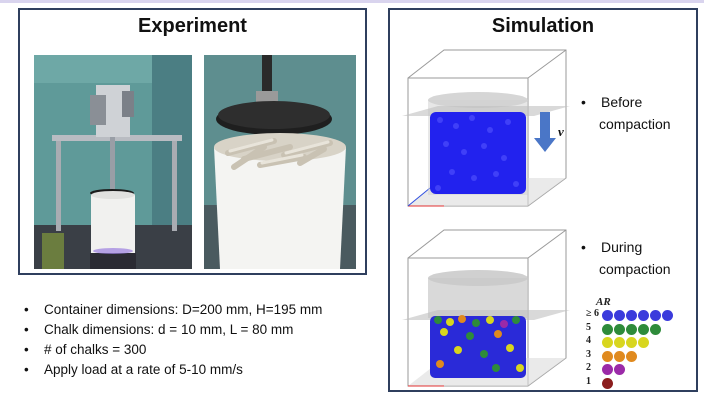 The height and width of the screenshot is (395, 704). Describe the element at coordinates (588, 340) in the screenshot. I see `ar-legend-label: 4` at that location.